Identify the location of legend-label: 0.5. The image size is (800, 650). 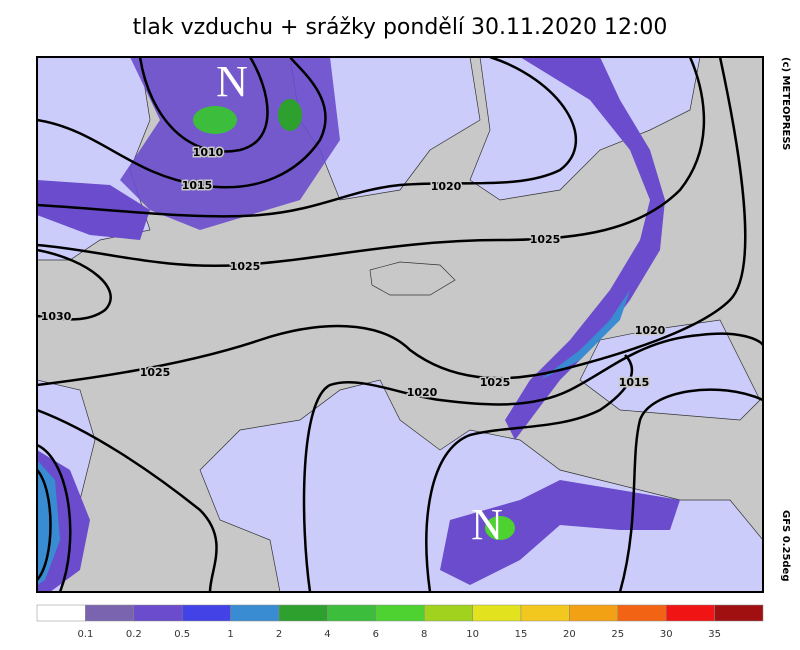
(182, 634).